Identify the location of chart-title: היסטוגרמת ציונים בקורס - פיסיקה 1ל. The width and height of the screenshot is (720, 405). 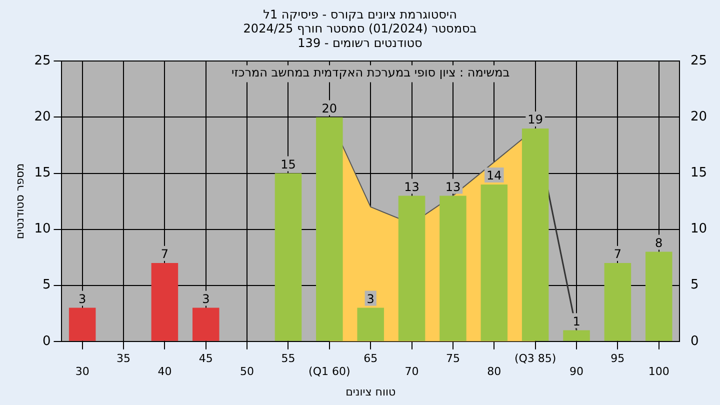
(360, 14).